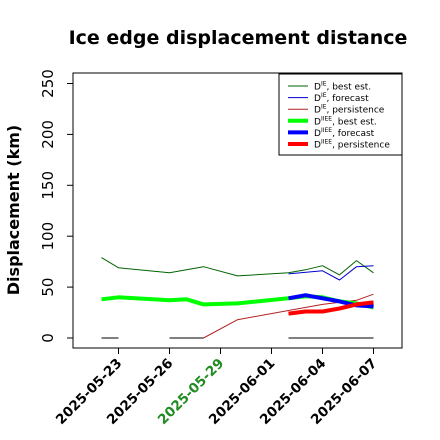  I want to click on legend-label: DIIEE, best est., so click(345, 121).